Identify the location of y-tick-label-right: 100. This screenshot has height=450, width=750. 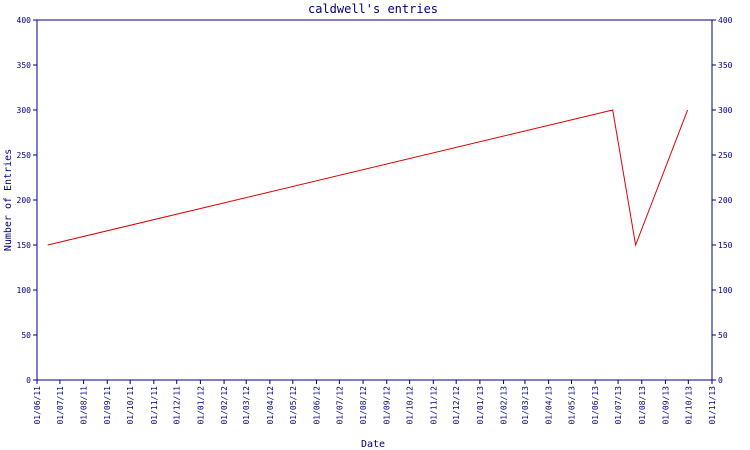
(725, 290).